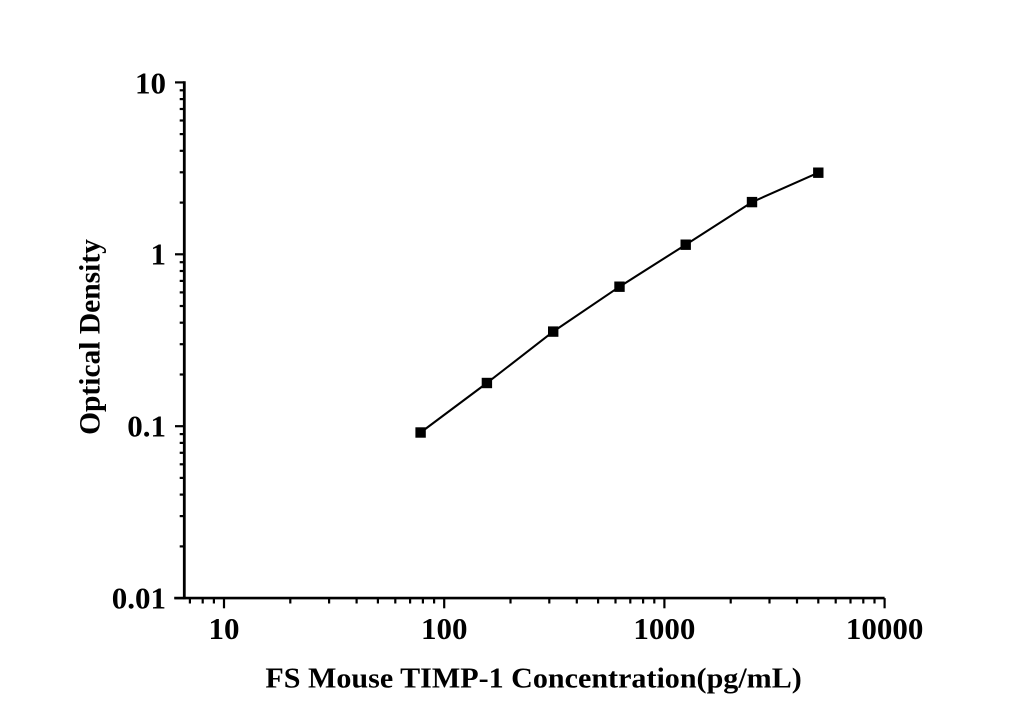 This screenshot has width=1027, height=722. Describe the element at coordinates (885, 628) in the screenshot. I see `svg-text: 10000` at that location.